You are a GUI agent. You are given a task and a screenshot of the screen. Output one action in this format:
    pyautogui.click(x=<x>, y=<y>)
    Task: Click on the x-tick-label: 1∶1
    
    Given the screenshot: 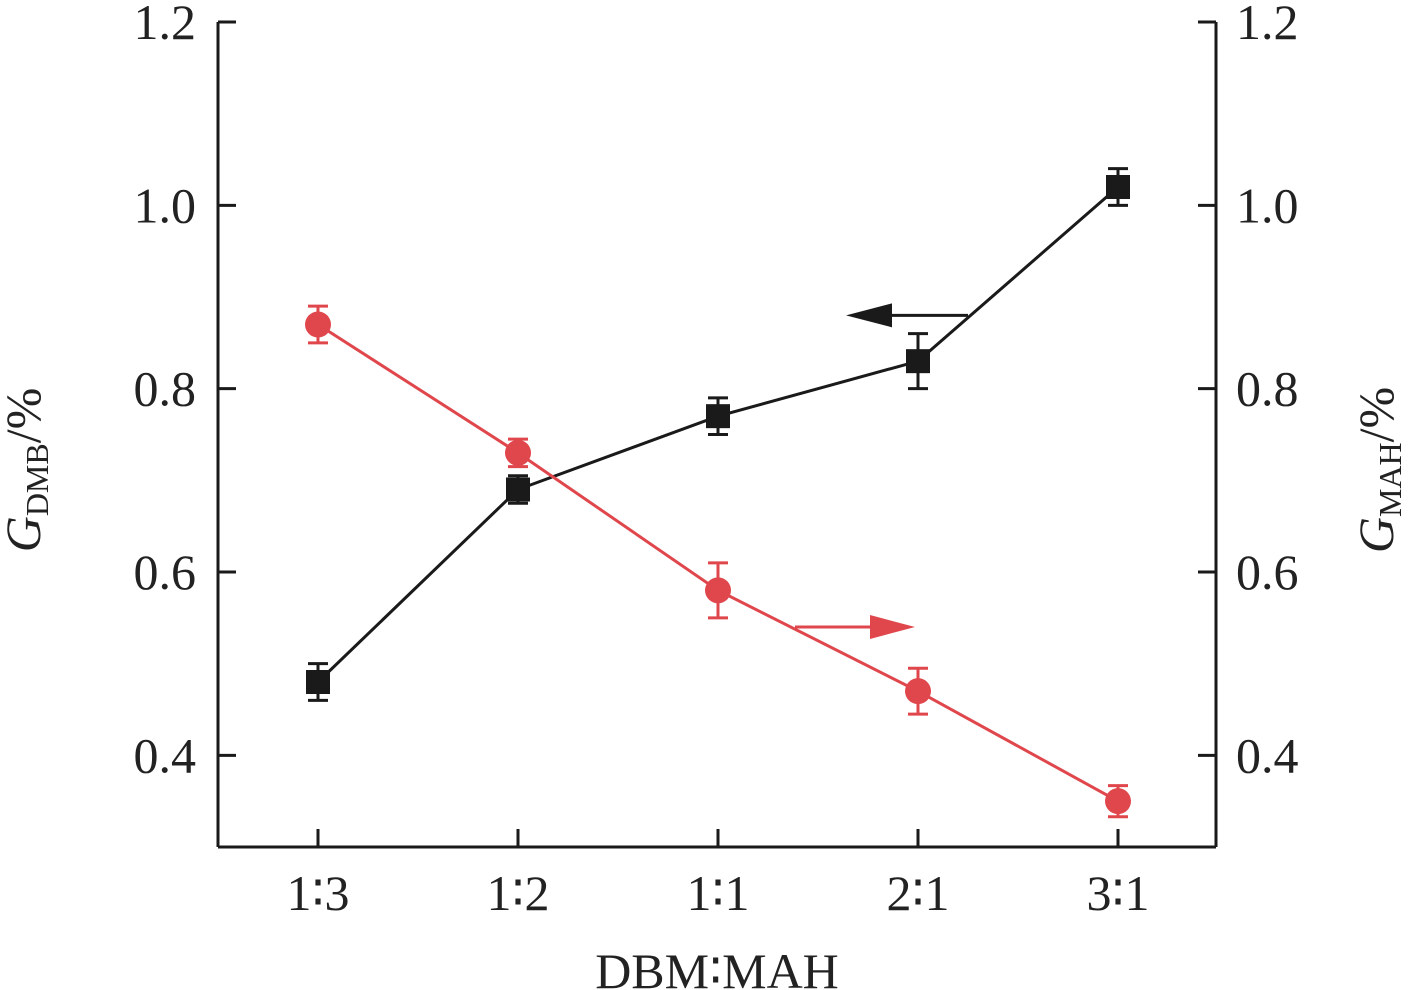 What is the action you would take?
    pyautogui.click(x=717, y=893)
    